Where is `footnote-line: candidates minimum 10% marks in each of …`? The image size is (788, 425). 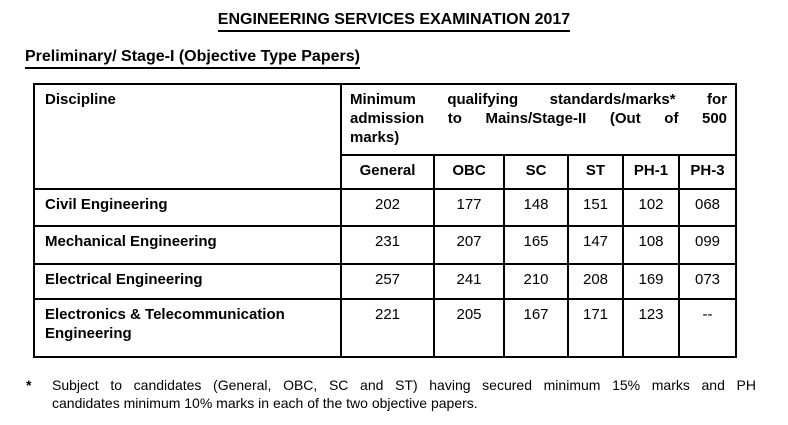 footnote-line: candidates minimum 10% marks in each of … is located at coordinates (265, 403).